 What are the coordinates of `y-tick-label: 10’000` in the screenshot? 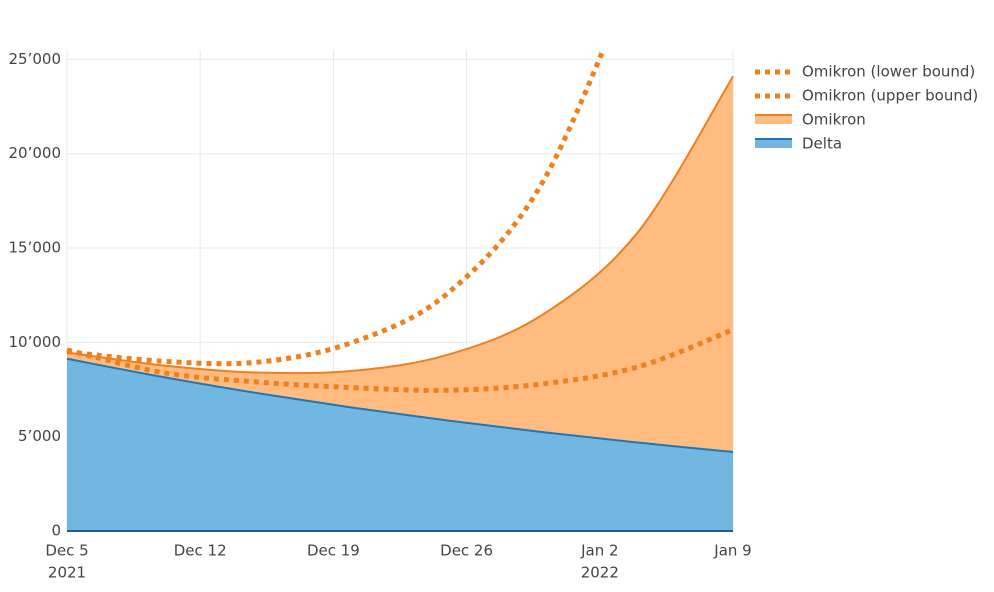 It's located at (35, 342).